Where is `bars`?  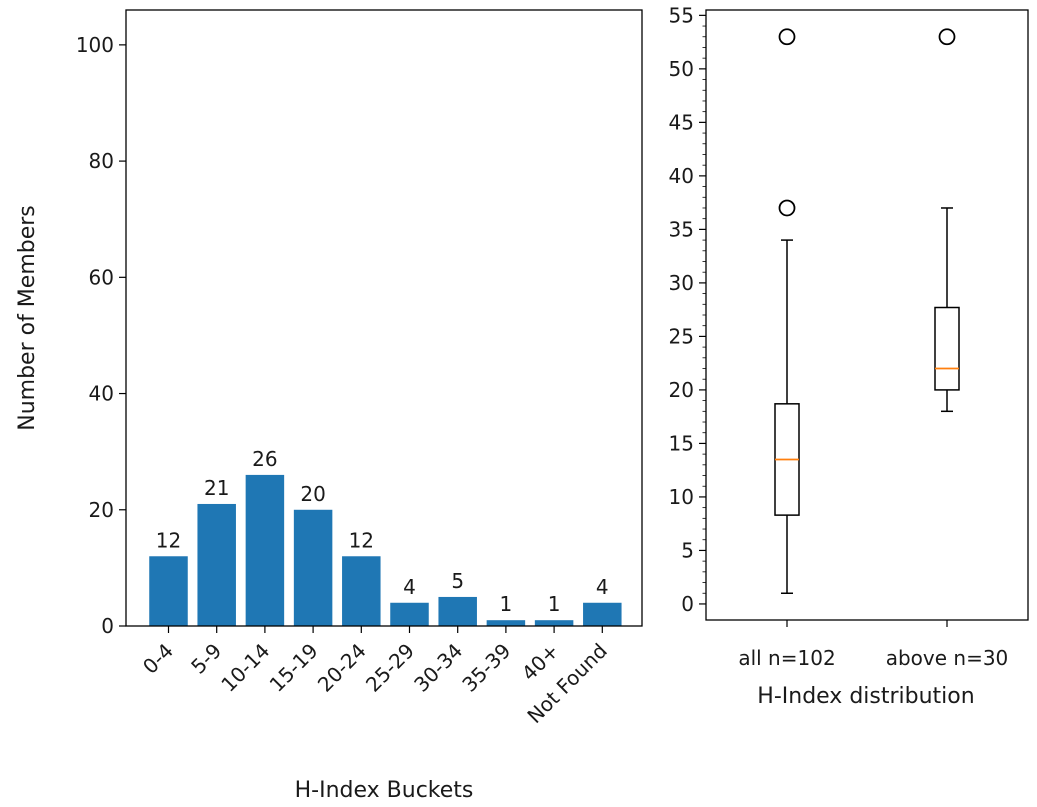
bars is located at coordinates (385, 550).